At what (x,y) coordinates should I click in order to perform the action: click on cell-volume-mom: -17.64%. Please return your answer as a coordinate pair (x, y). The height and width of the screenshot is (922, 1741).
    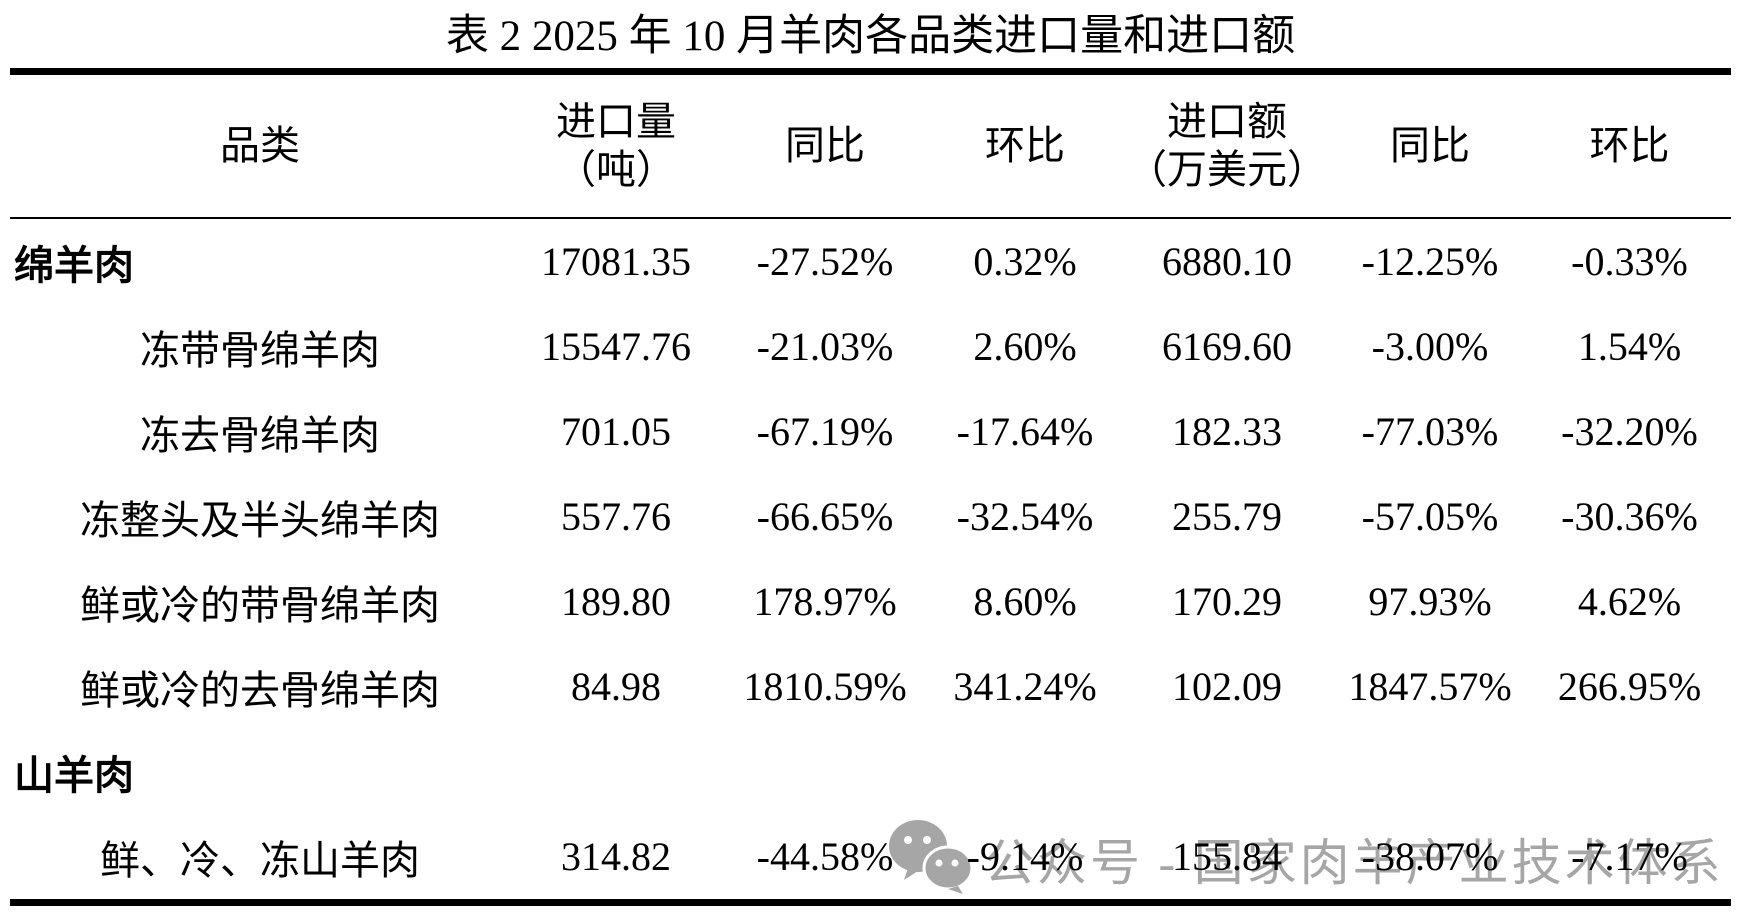
    Looking at the image, I should click on (1025, 431).